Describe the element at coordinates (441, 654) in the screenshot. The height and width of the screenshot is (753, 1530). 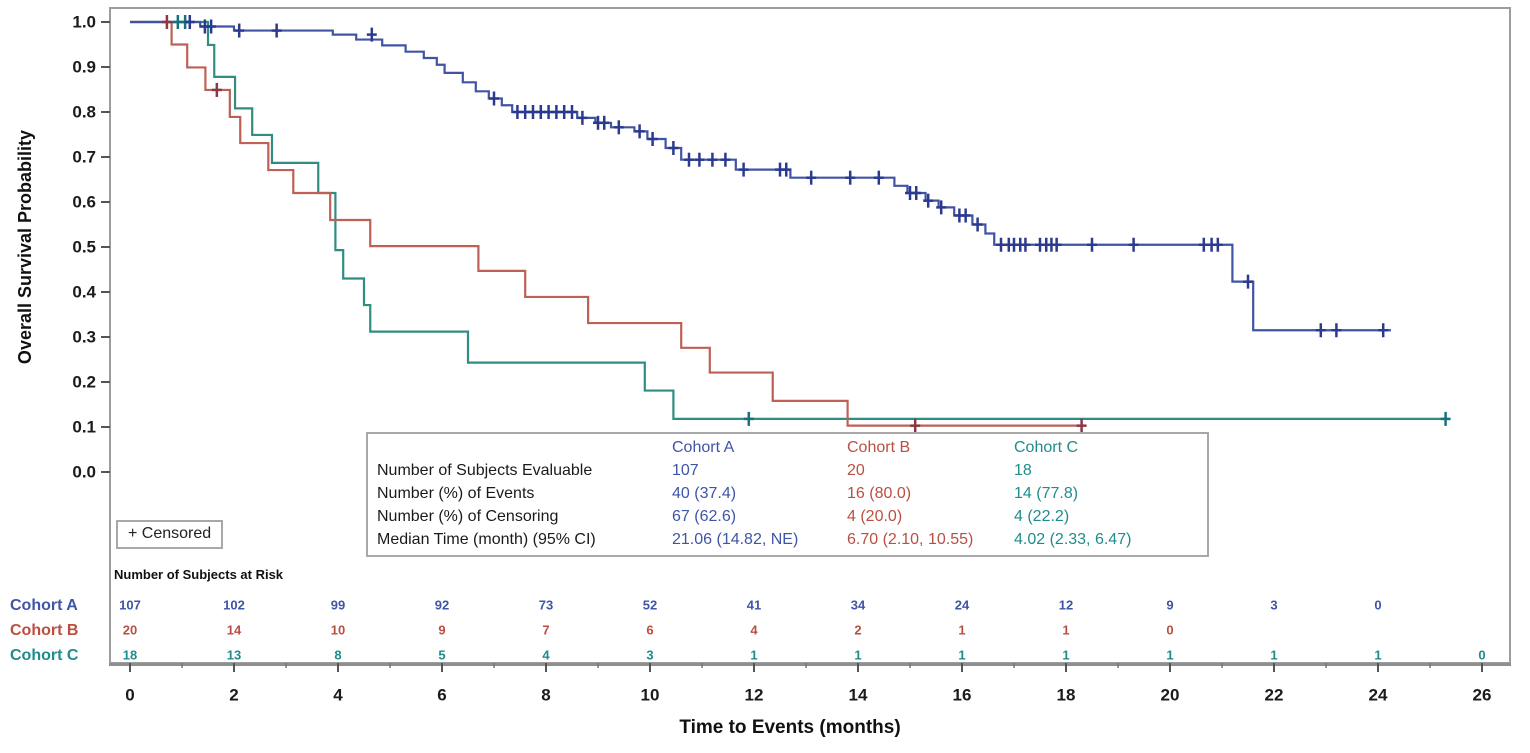
I see `at-risk-count: 5` at that location.